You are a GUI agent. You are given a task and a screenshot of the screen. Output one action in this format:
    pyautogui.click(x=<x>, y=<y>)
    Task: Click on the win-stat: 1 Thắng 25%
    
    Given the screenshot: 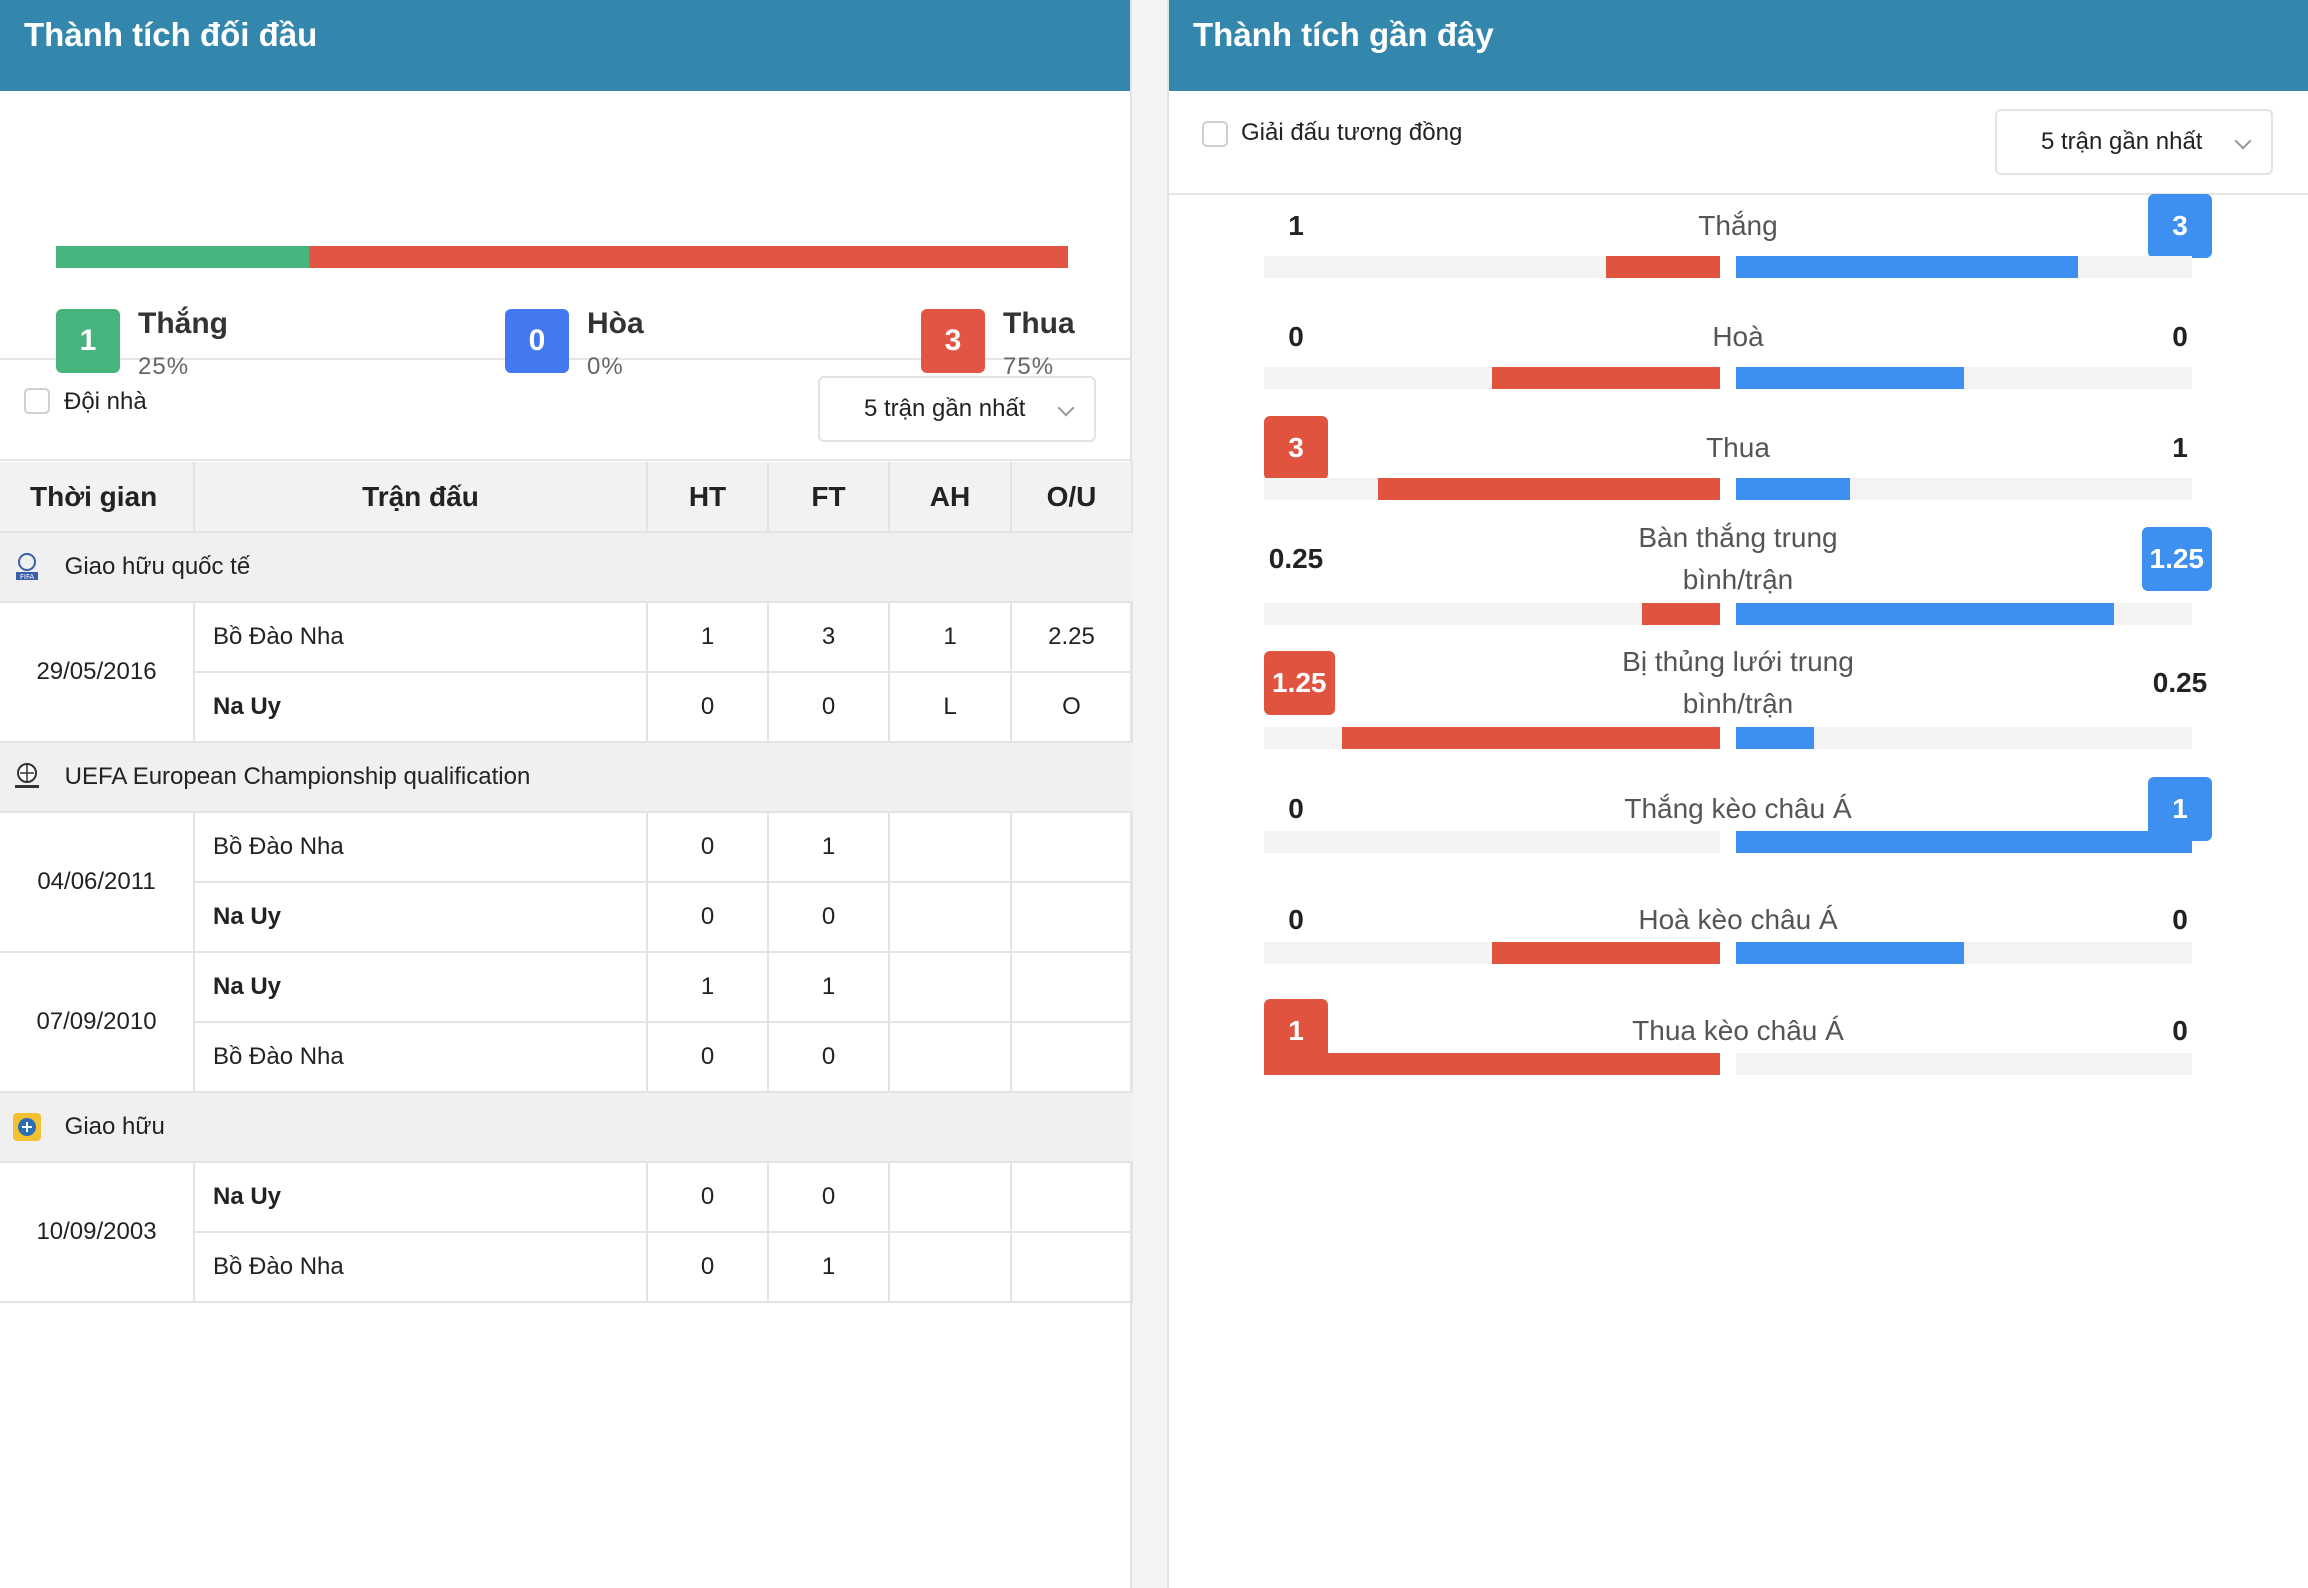 What is the action you would take?
    pyautogui.click(x=142, y=345)
    